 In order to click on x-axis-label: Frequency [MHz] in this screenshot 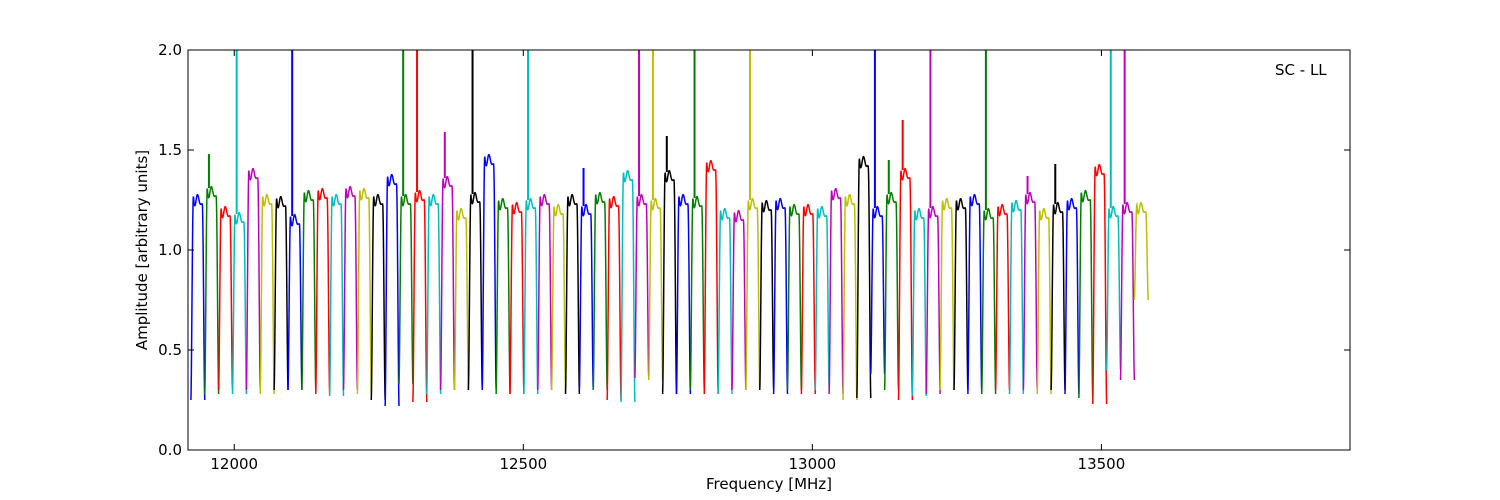, I will do `click(769, 484)`.